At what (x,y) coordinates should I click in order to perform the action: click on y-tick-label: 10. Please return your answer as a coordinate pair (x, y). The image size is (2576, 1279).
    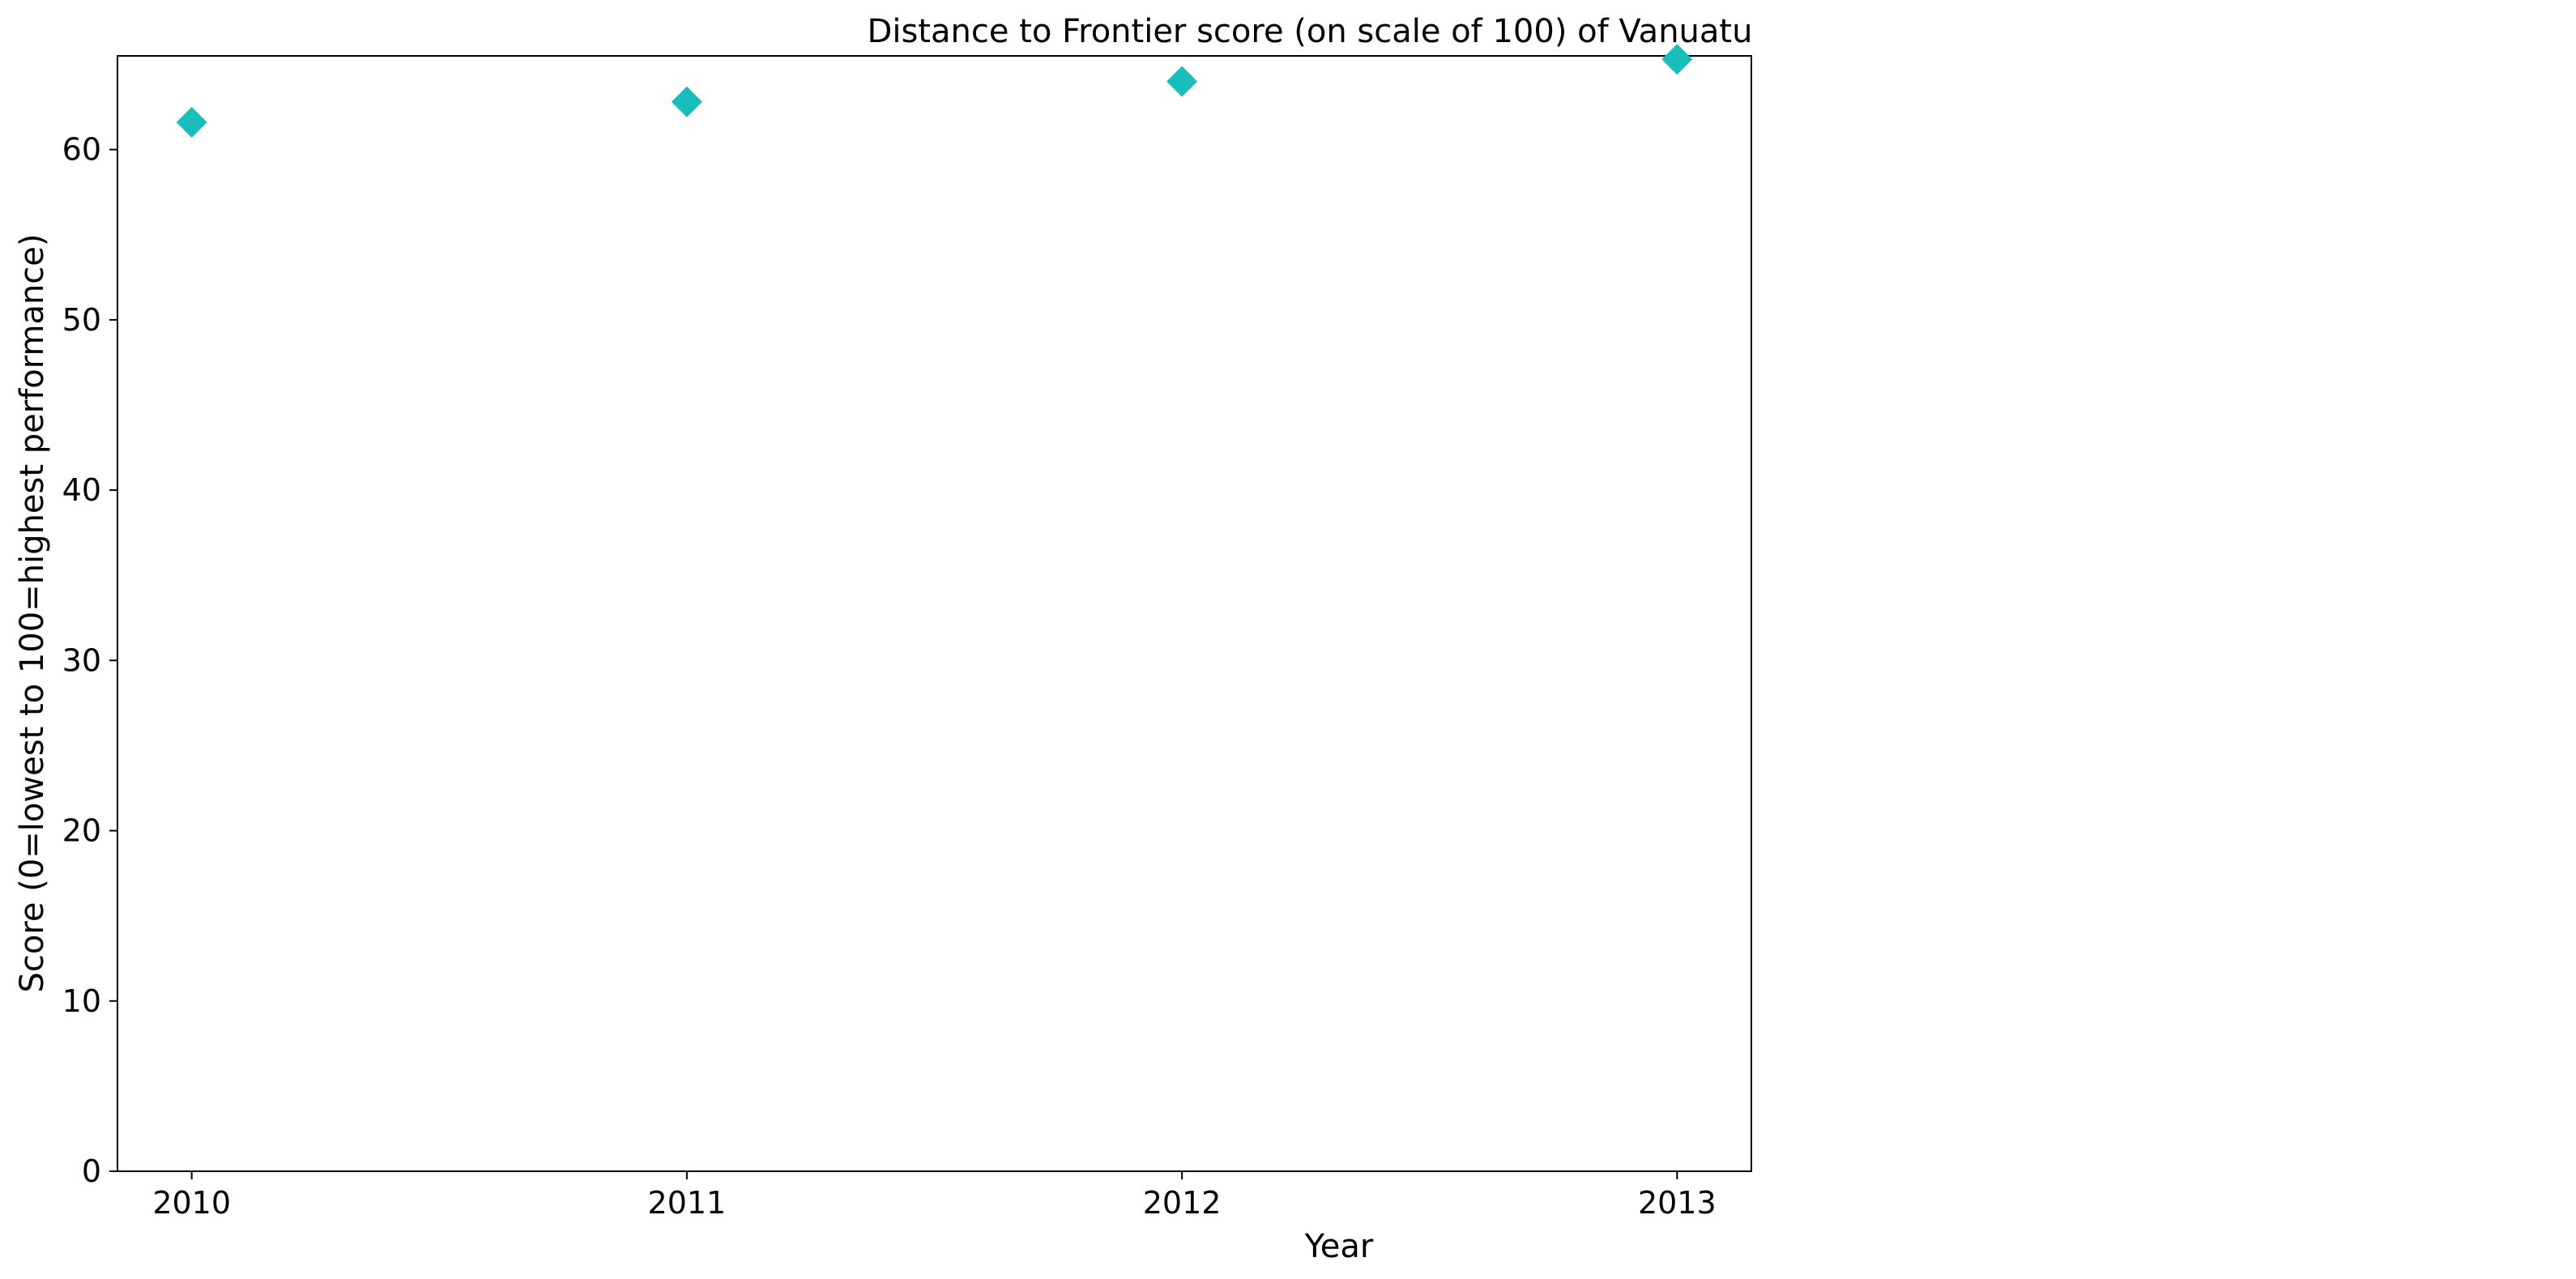
    Looking at the image, I should click on (81, 1001).